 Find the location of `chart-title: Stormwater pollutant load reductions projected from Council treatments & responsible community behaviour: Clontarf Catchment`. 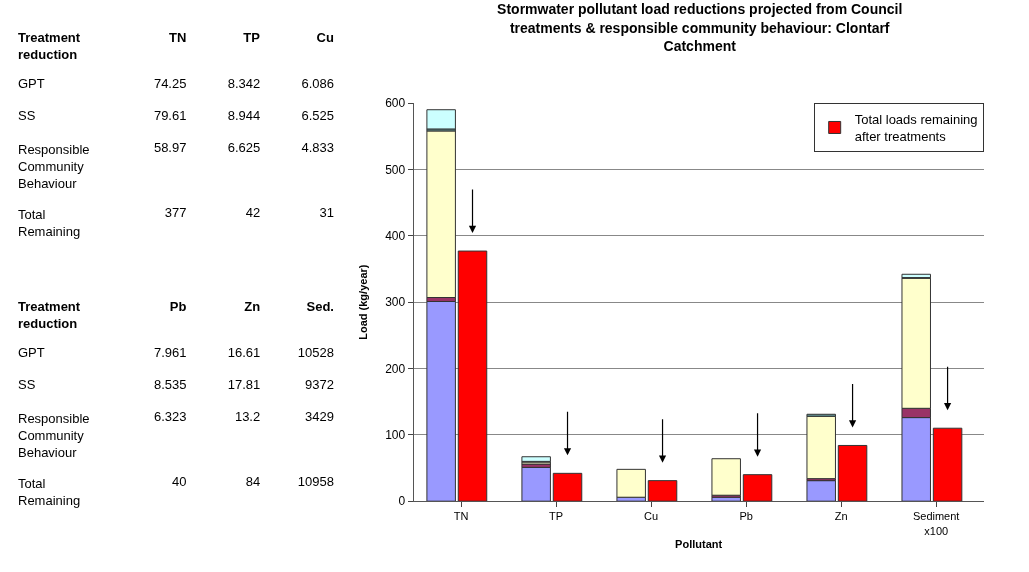

chart-title: Stormwater pollutant load reductions projected from Council treatments & responsible community behaviour: Clontarf Catchment is located at coordinates (700, 27).